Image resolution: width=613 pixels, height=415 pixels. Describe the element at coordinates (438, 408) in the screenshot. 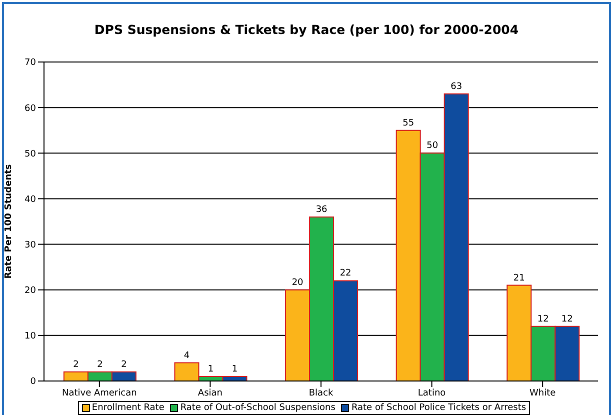

I see `legend-label: Rate of School Police Tickets or Arrests` at that location.